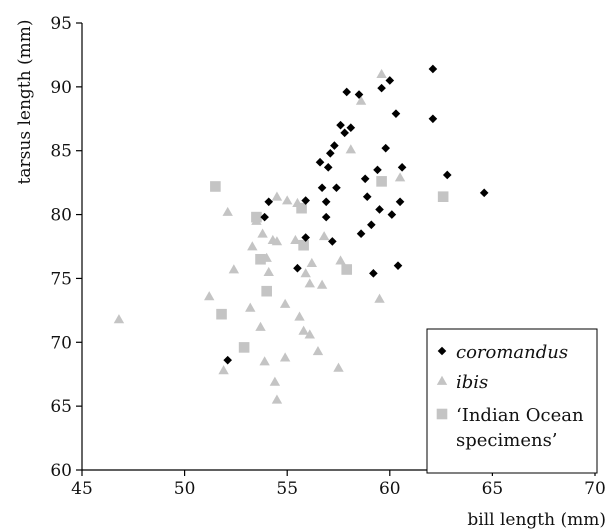 This screenshot has height=531, width=616. What do you see at coordinates (61, 343) in the screenshot?
I see `y-tick-label: 70` at bounding box center [61, 343].